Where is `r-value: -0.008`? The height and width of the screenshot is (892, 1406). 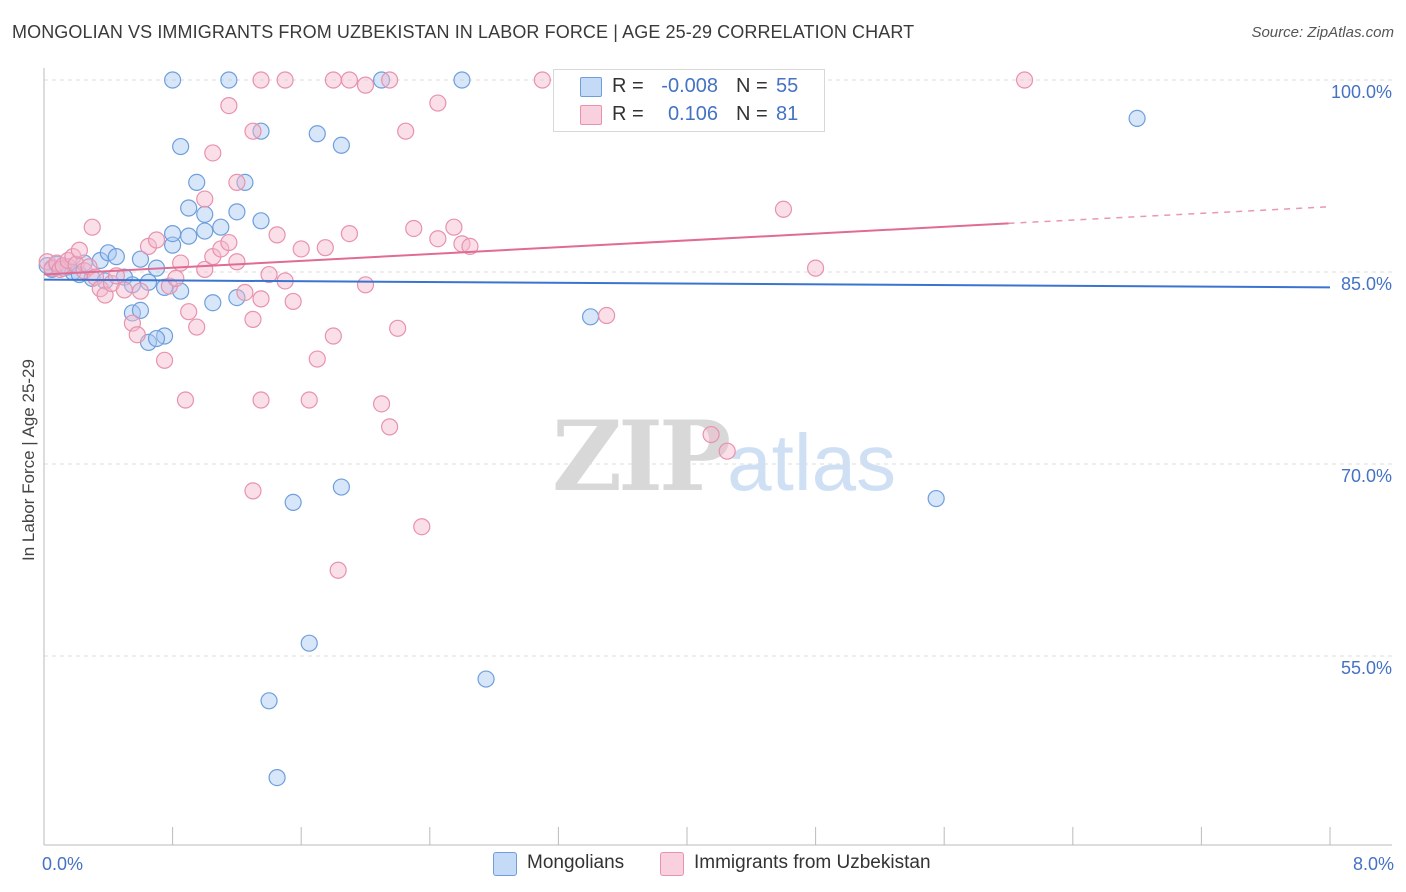
r-value: -0.008 is located at coordinates (689, 86).